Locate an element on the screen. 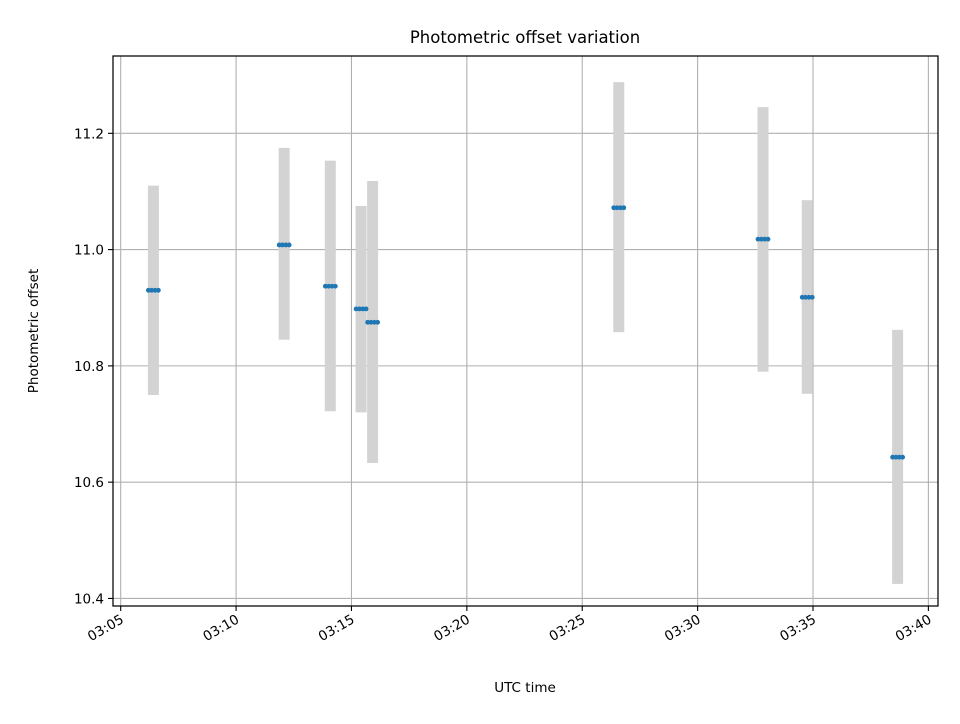 The height and width of the screenshot is (724, 960). x-tick-label: 03:40 is located at coordinates (914, 628).